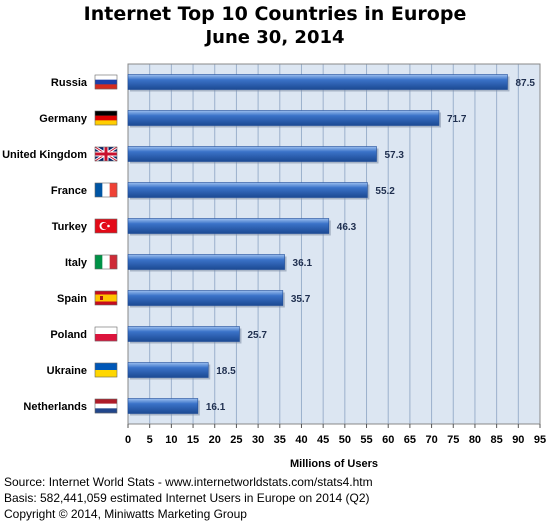  Describe the element at coordinates (106, 406) in the screenshot. I see `netherlands-flag-icon` at that location.